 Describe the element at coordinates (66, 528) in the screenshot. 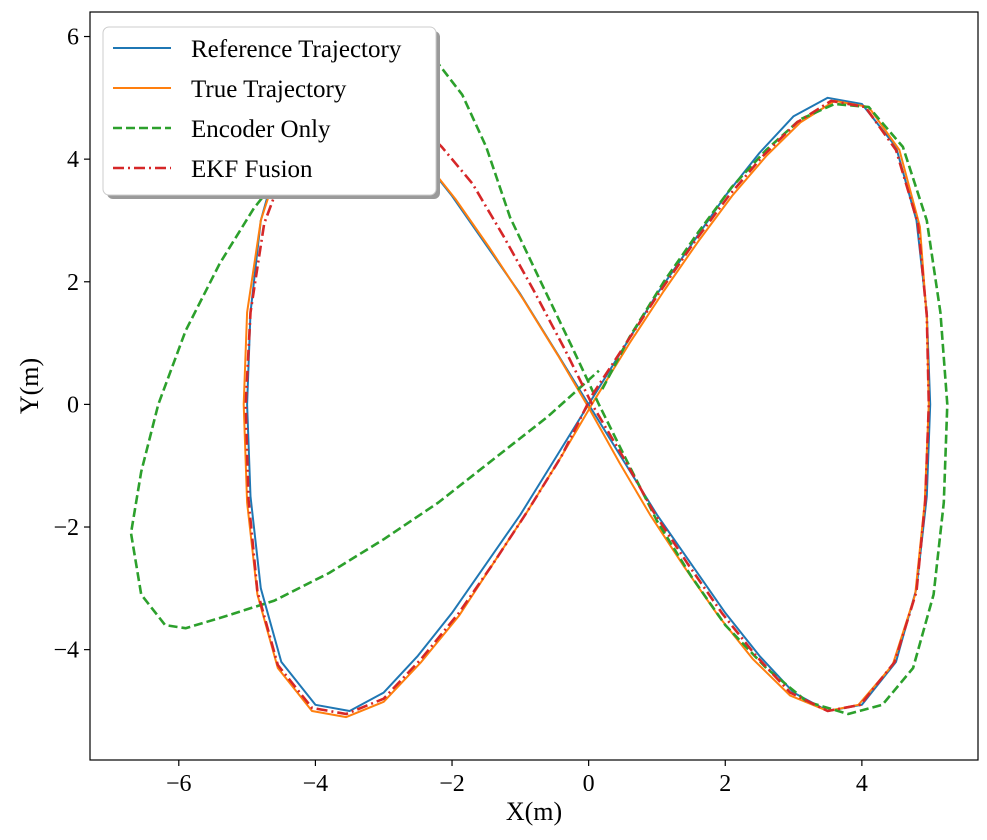

I see `y-tick-label: −2` at that location.